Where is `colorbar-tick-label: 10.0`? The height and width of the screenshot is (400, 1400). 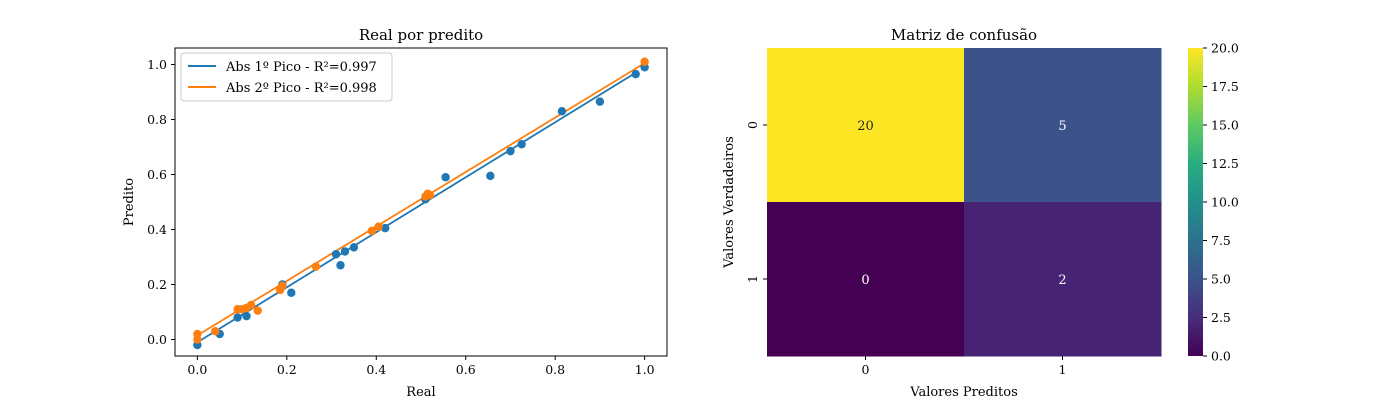 colorbar-tick-label: 10.0 is located at coordinates (1225, 202).